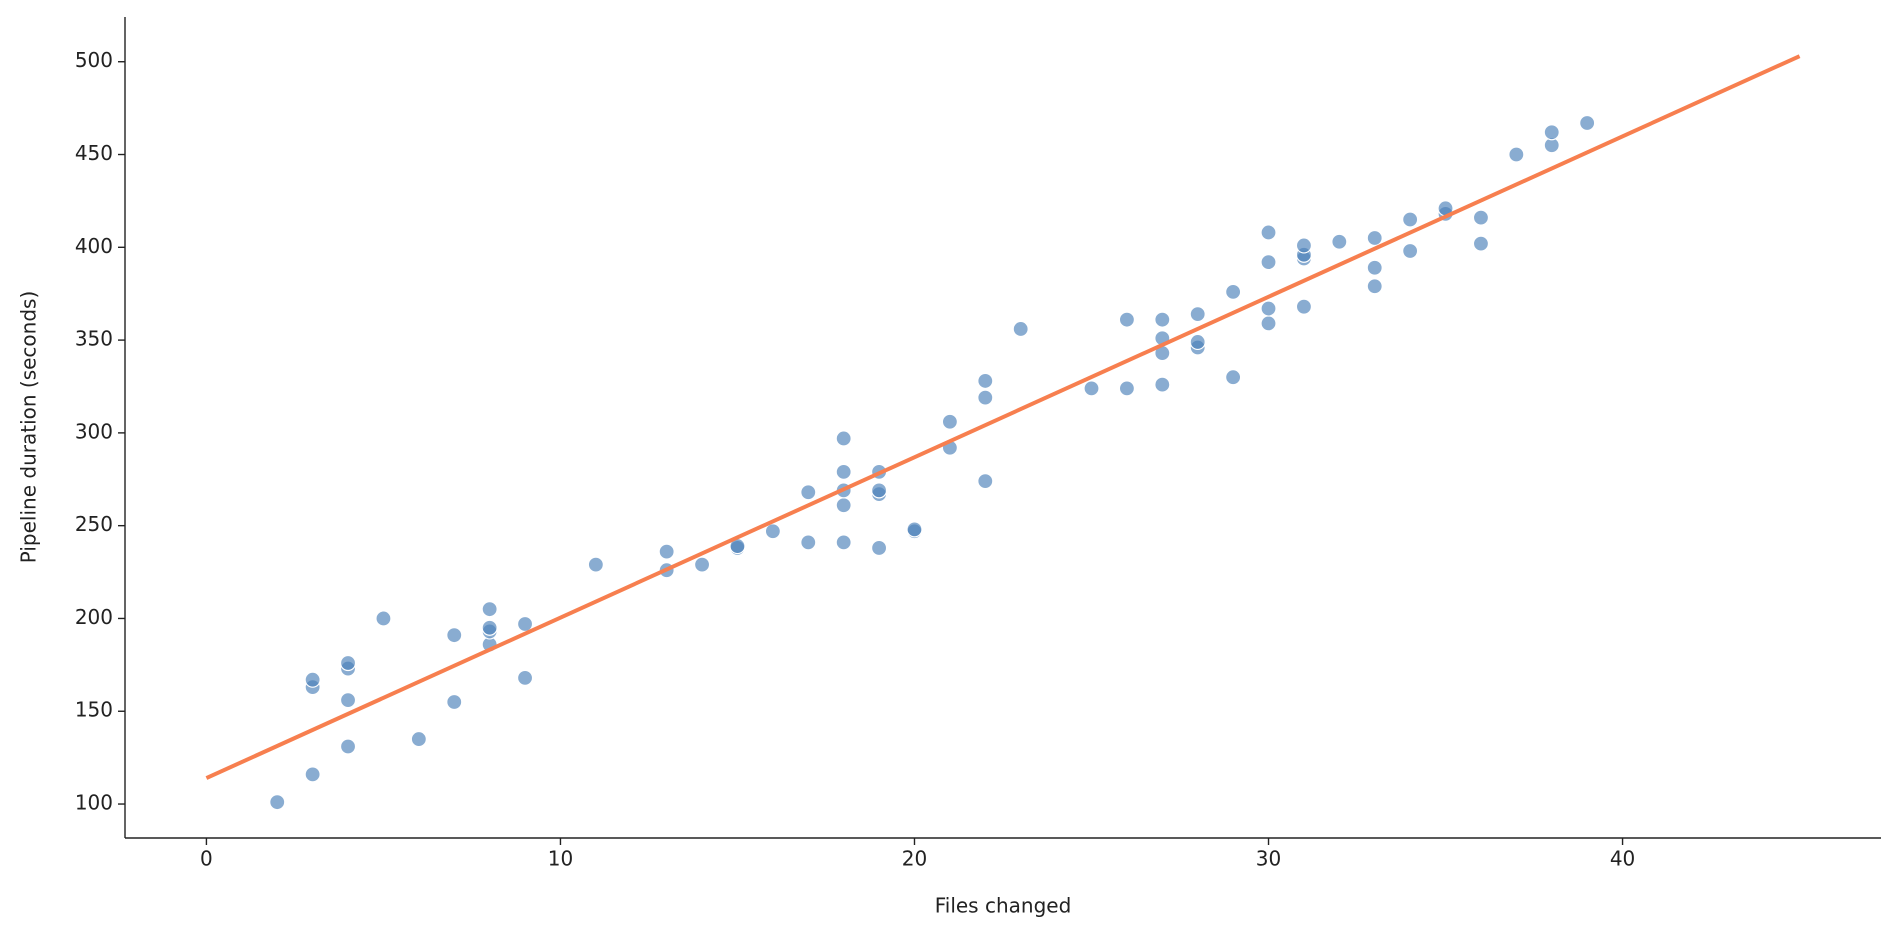 This screenshot has height=940, width=1900. What do you see at coordinates (94, 710) in the screenshot?
I see `y-tick-label: 150` at bounding box center [94, 710].